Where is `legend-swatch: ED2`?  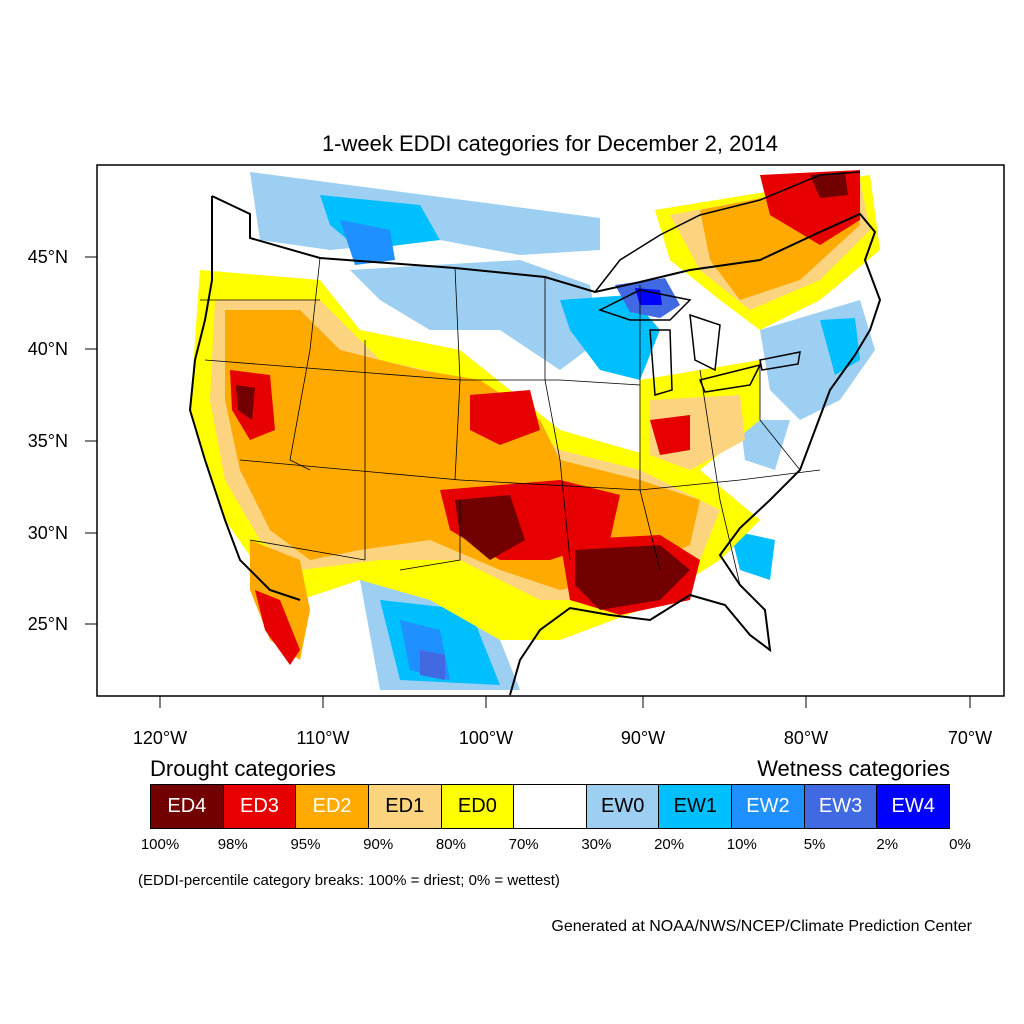
legend-swatch: ED2 is located at coordinates (332, 806).